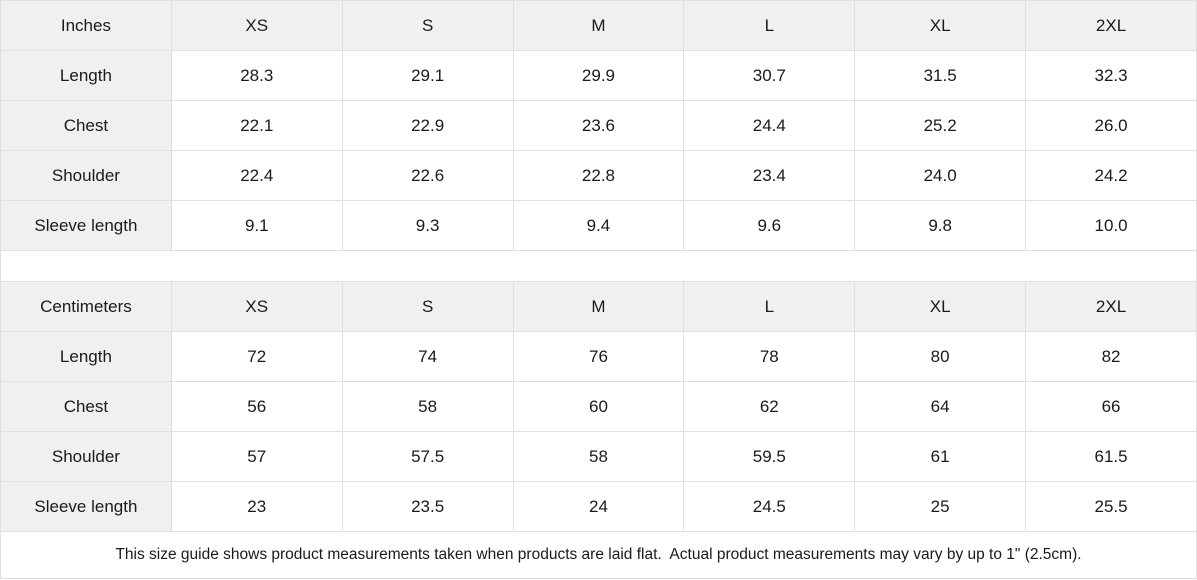 The image size is (1197, 580). I want to click on size-value-cell: 24.0, so click(940, 175).